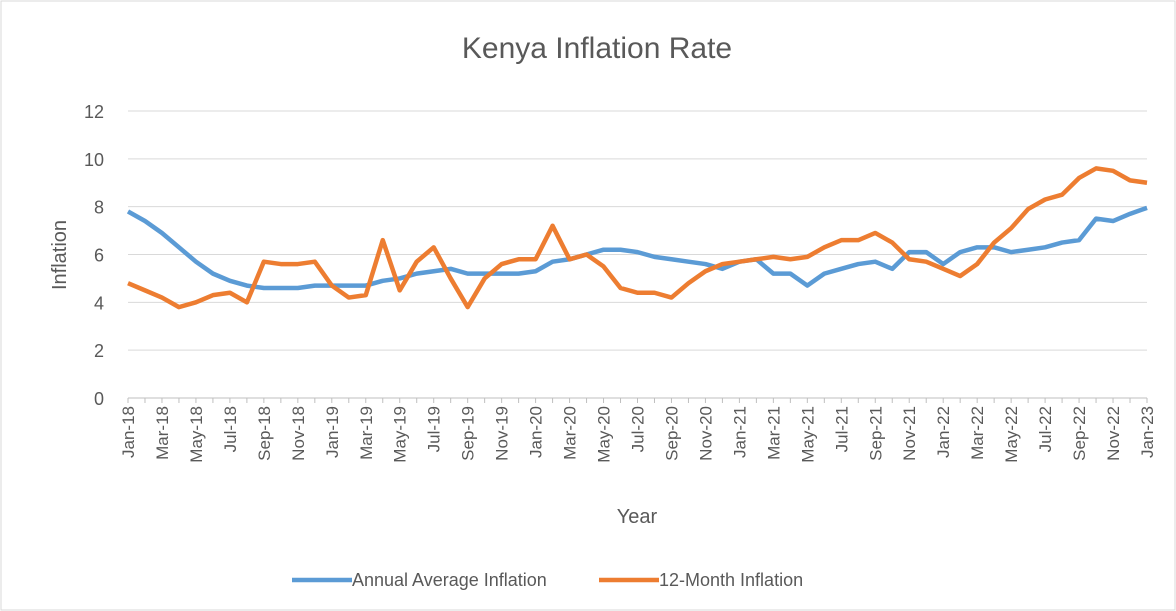 Image resolution: width=1176 pixels, height=611 pixels. What do you see at coordinates (99, 256) in the screenshot?
I see `y-tick-label: 6` at bounding box center [99, 256].